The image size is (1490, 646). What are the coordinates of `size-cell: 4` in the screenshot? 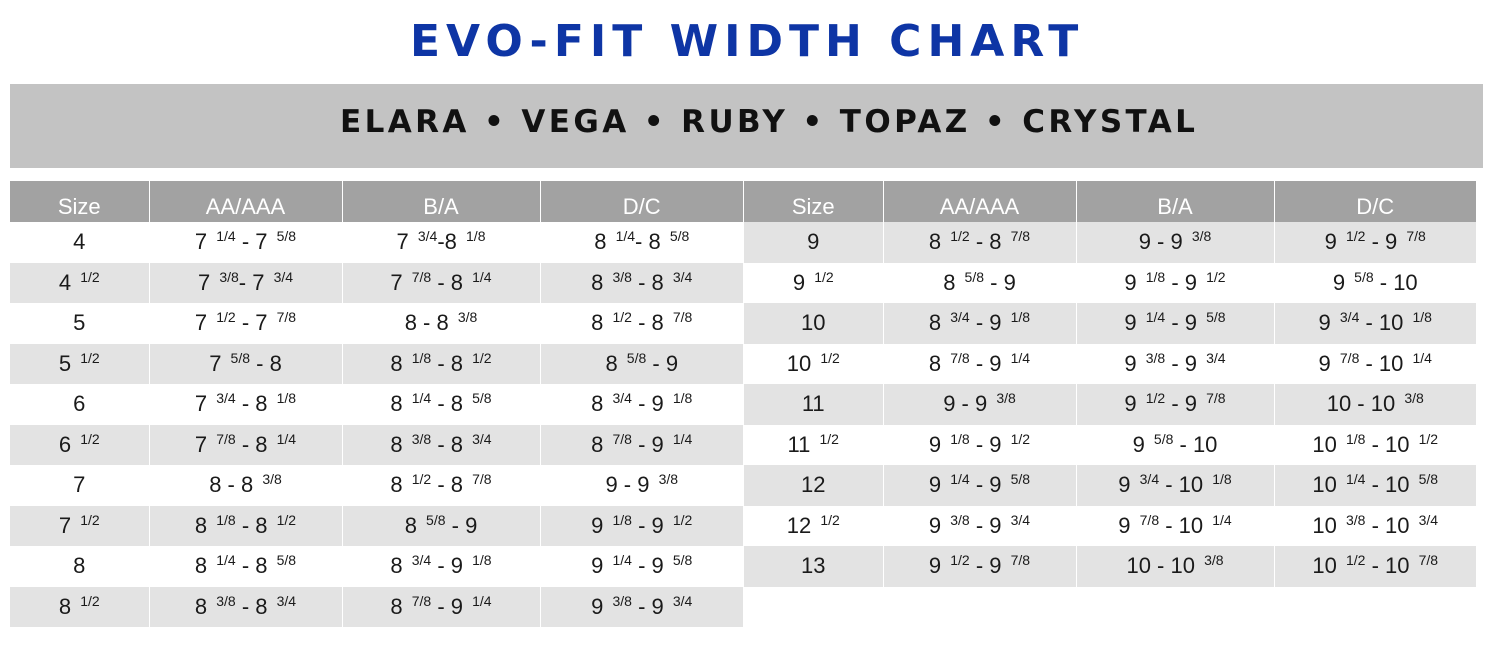 It's located at (79, 242).